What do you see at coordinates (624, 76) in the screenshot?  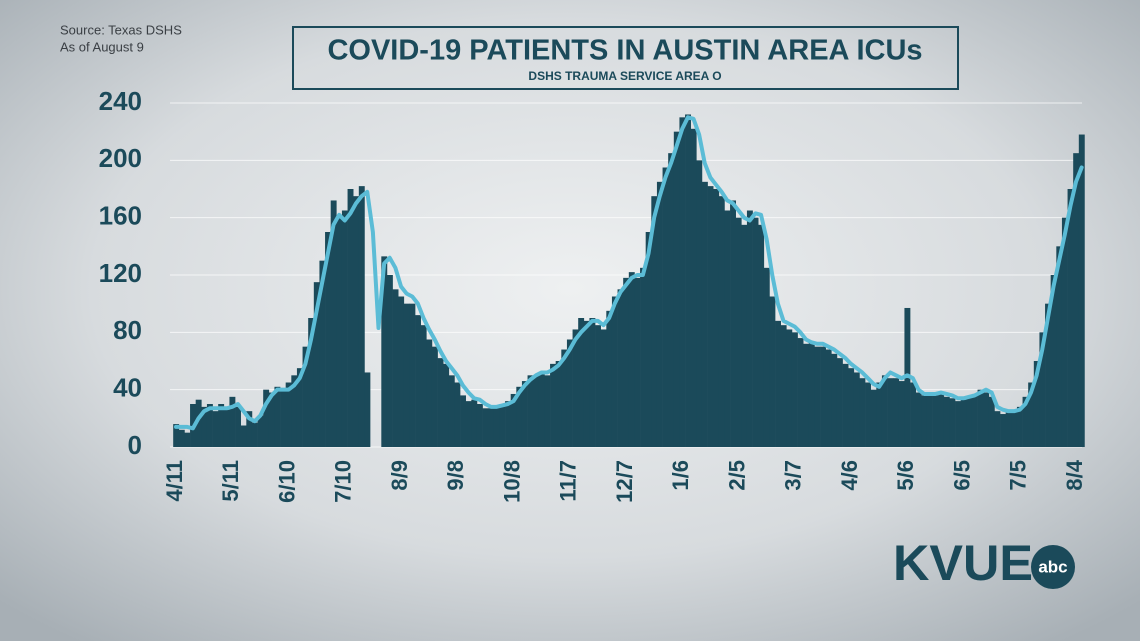 I see `chart-subtitle: DSHS TRAUMA SERVICE AREA O` at bounding box center [624, 76].